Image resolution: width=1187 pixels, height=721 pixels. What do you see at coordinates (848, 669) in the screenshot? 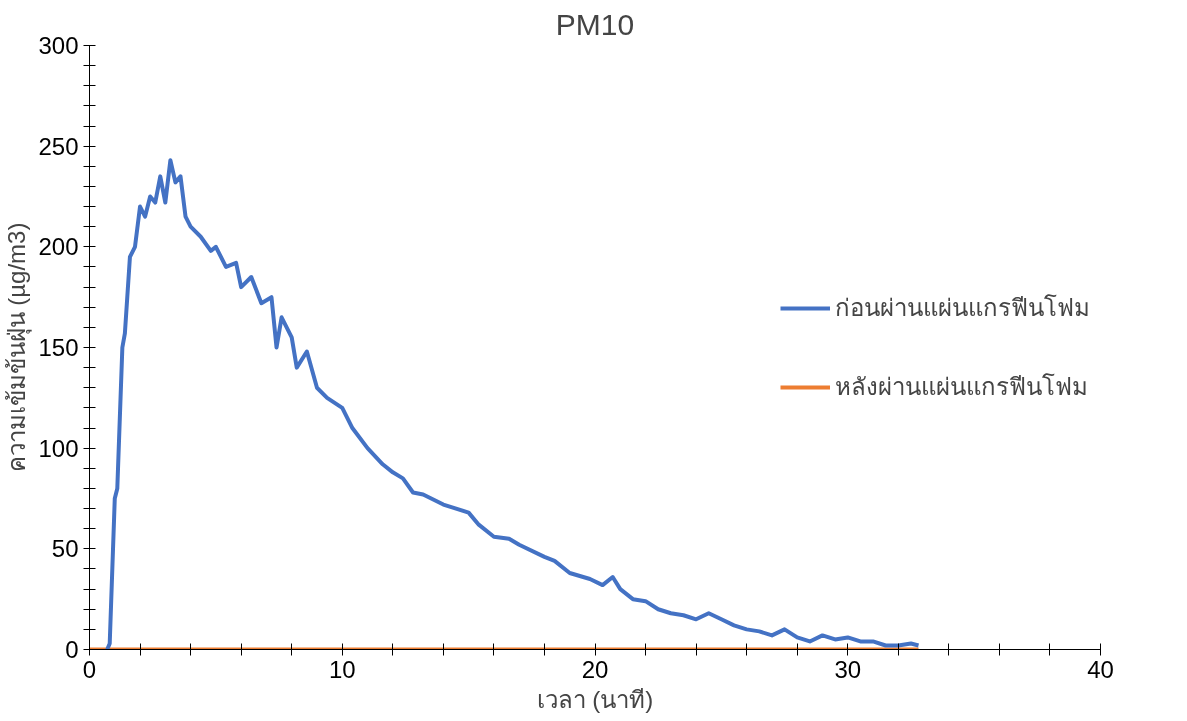
I see `x-tick-label: 30` at bounding box center [848, 669].